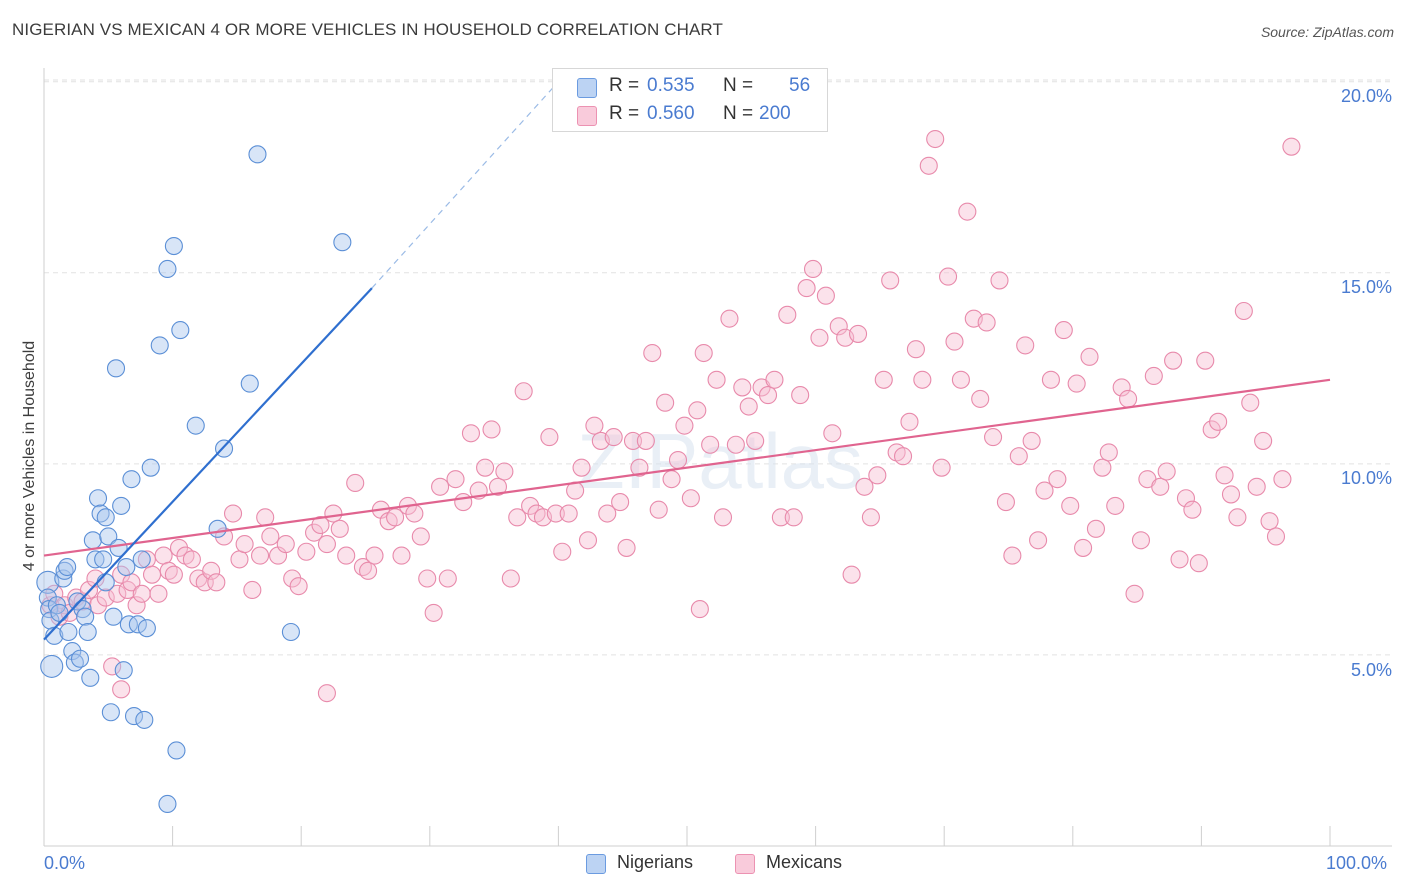 This screenshot has width=1406, height=892. I want to click on x-tick-label: 100.0%, so click(1357, 863).